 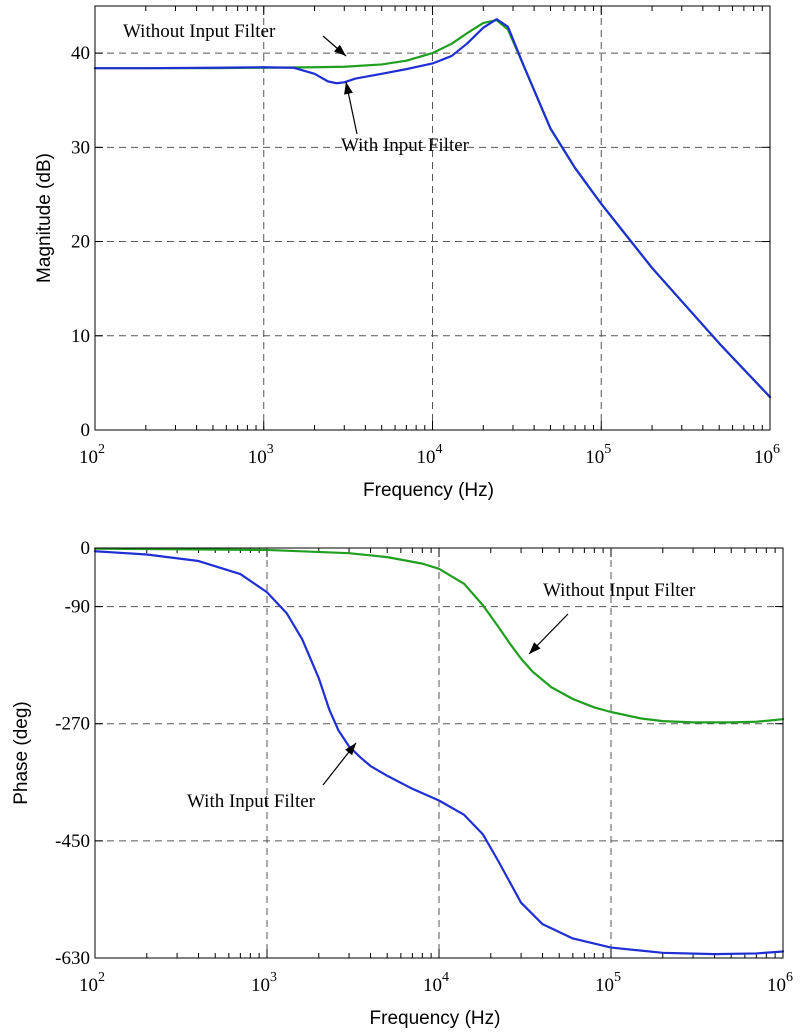 I want to click on series-line, so click(x=439, y=635).